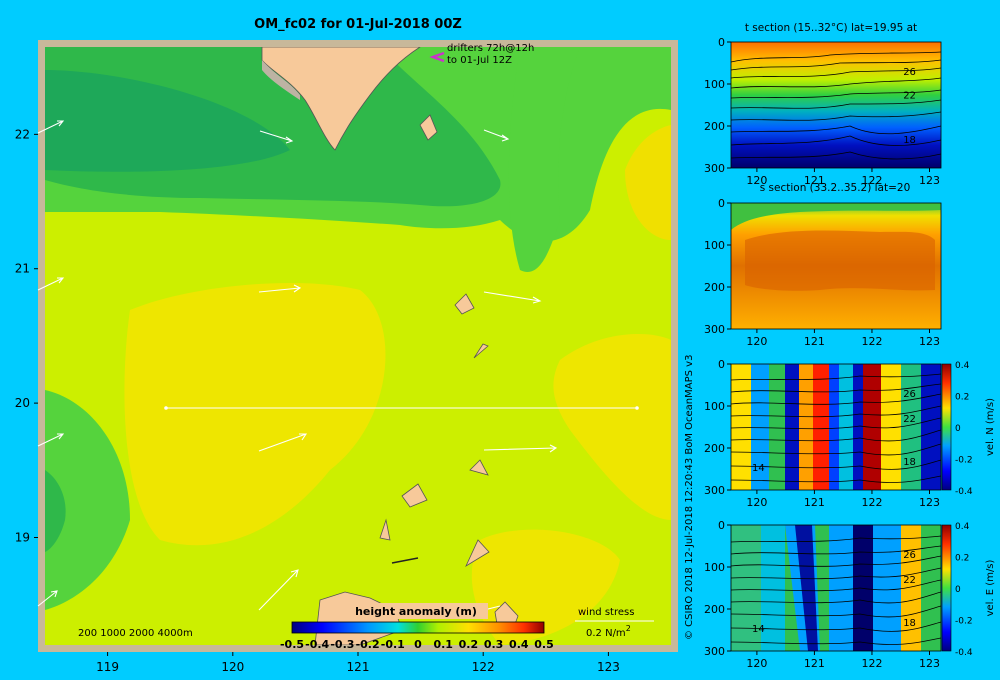  I want to click on colorbar-tick-label: -0.2, so click(368, 644).